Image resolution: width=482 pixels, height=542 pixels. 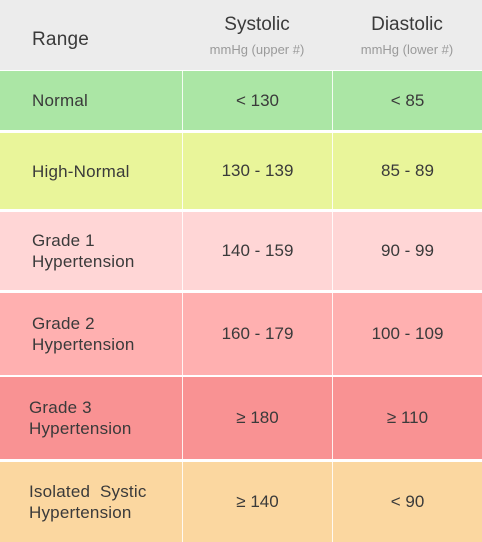 I want to click on header-diastolic-unit: mmHg (lower #), so click(x=407, y=49).